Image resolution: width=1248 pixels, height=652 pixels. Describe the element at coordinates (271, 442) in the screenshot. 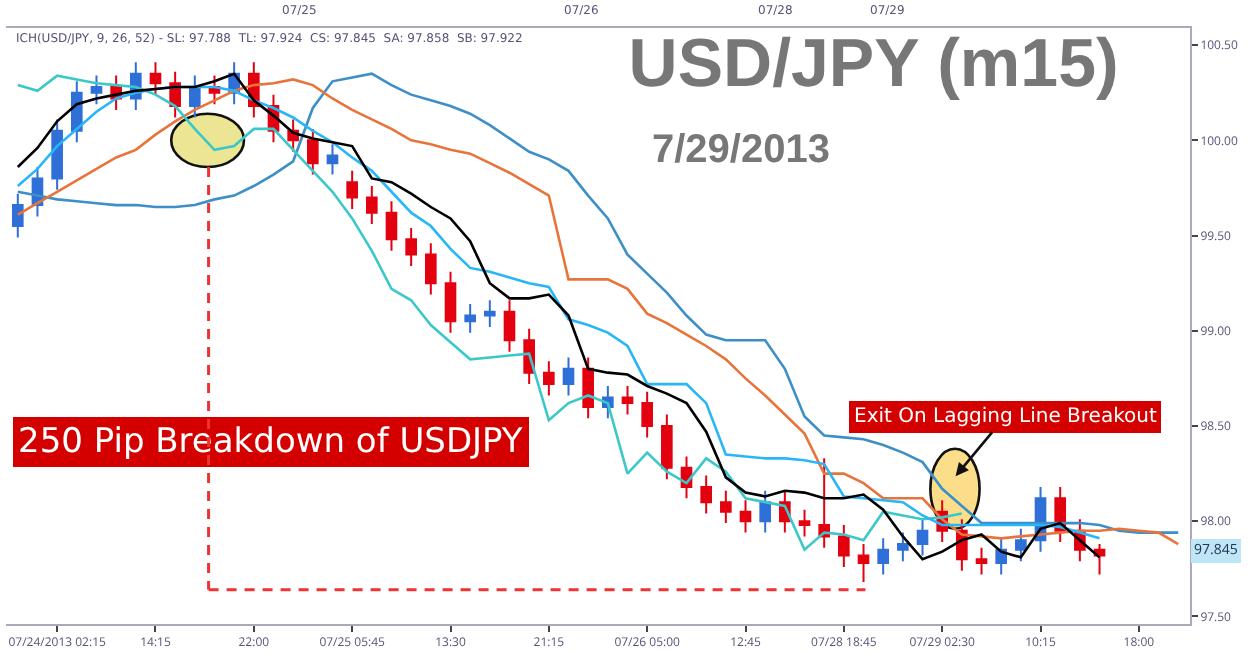

I see `annotation: 250 Pip Breakdown of USDJPY` at that location.